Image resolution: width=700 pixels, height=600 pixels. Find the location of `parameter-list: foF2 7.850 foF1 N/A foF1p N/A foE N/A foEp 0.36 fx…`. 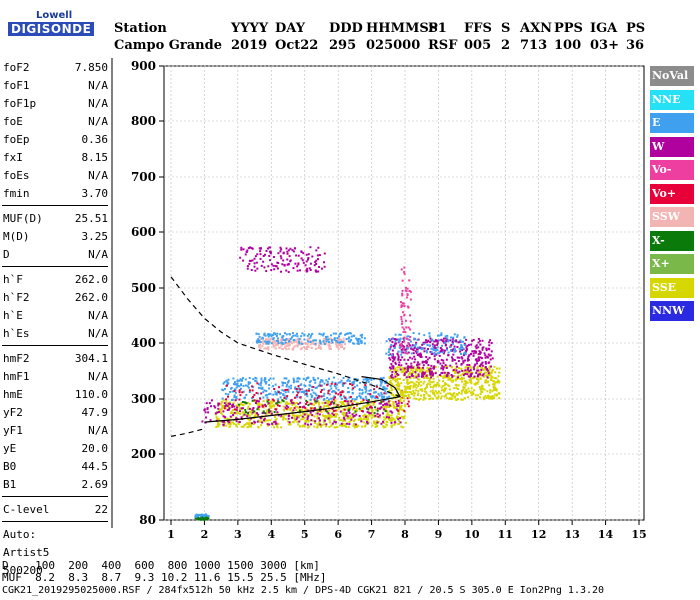

parameter-list: foF2 7.850 foF1 N/A foF1p N/A foE N/A foEp 0.36 fx… is located at coordinates (55, 318).